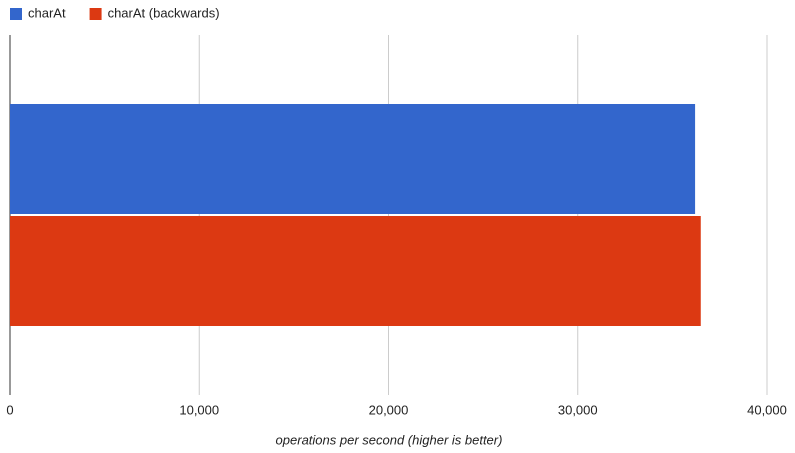  I want to click on x-tick-label: 30,000, so click(578, 409).